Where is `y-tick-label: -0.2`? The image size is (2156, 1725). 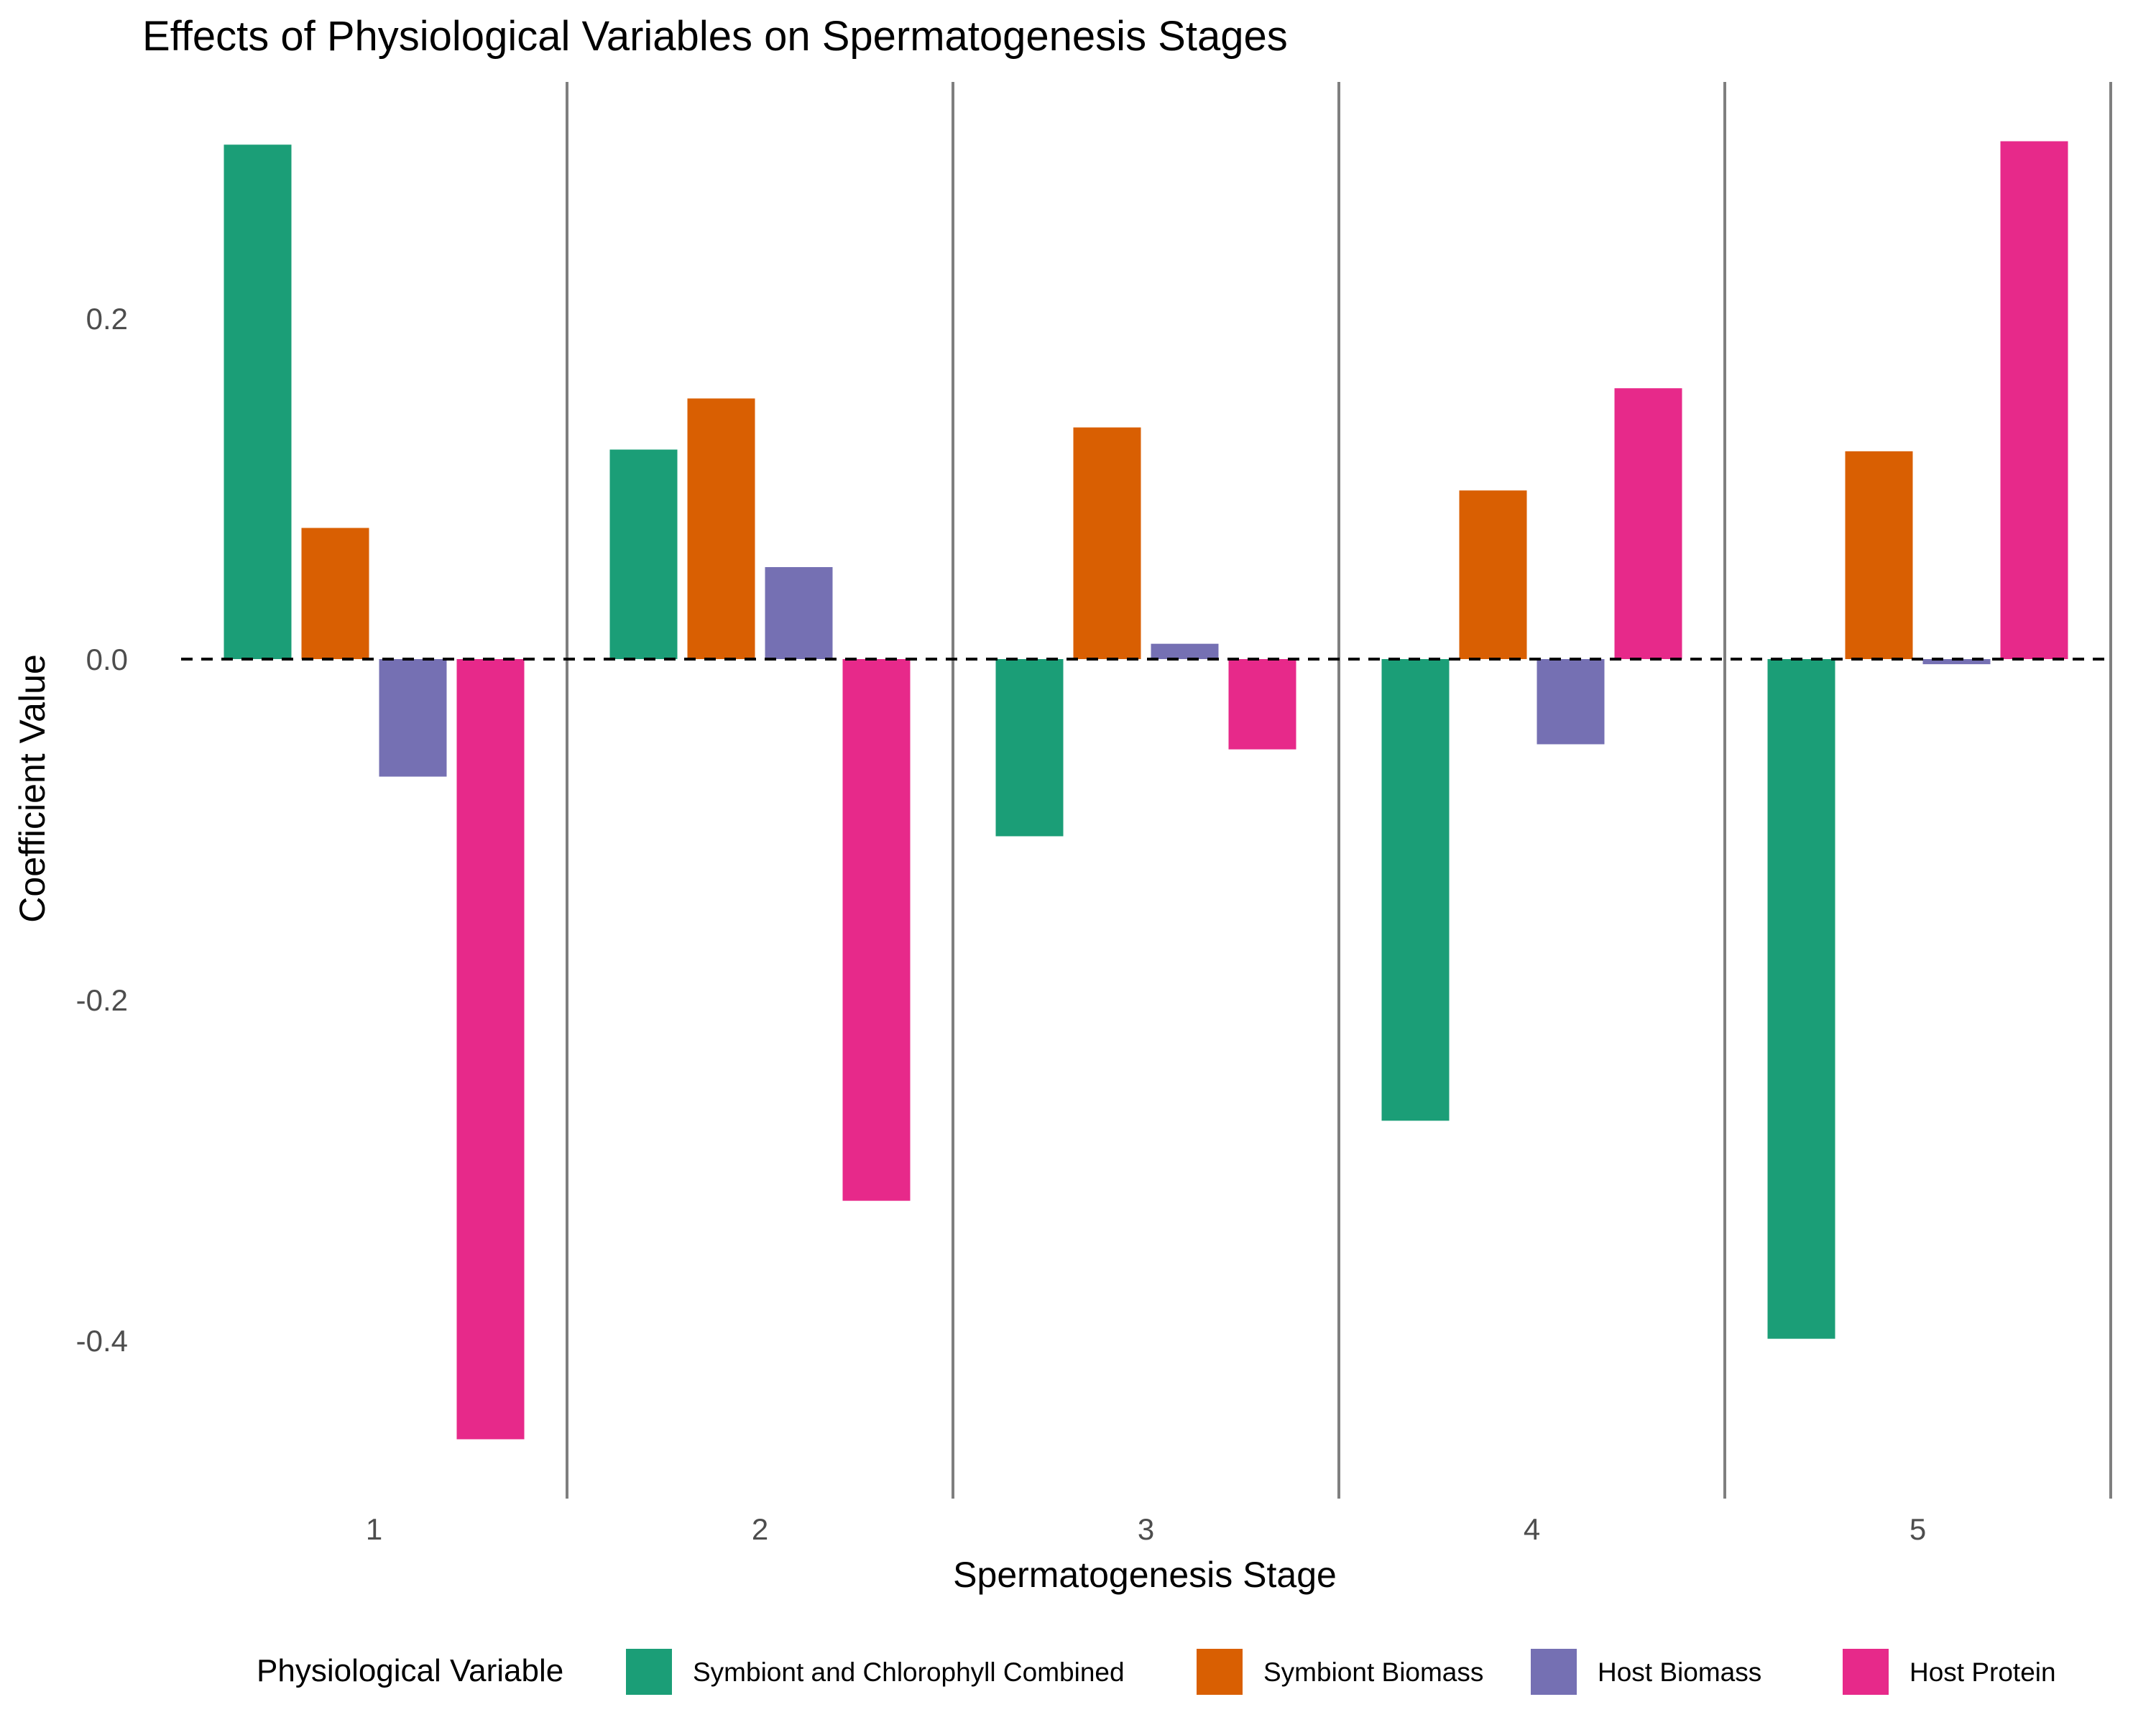 y-tick-label: -0.2 is located at coordinates (102, 1000).